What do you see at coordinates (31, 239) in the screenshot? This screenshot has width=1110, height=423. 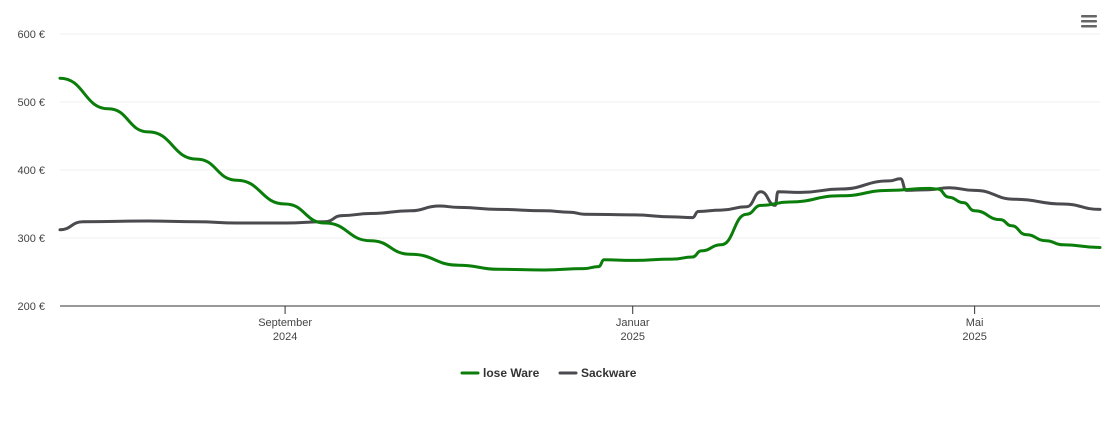 I see `y-tick-label: 300 €` at bounding box center [31, 239].